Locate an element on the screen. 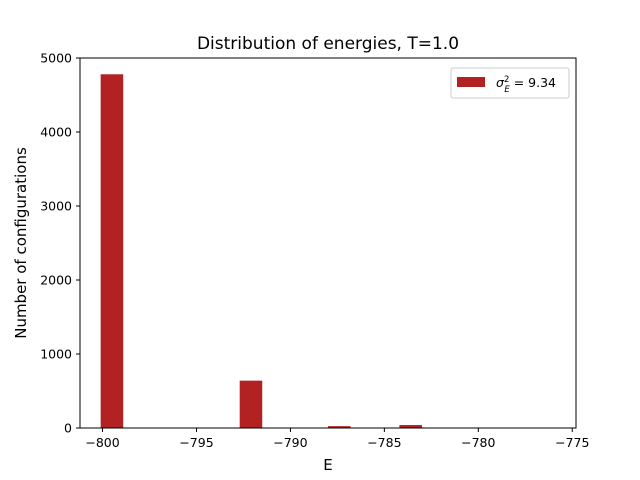  y-tick-label: 4000 is located at coordinates (56, 132).